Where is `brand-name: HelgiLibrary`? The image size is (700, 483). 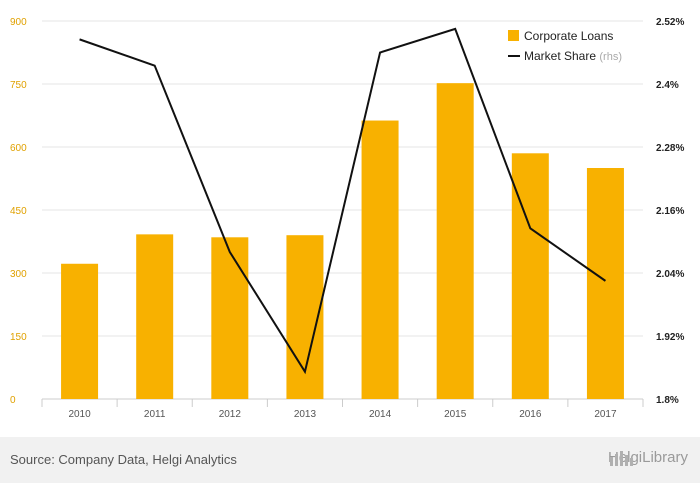
brand-name: HelgiLibrary is located at coordinates (647, 457).